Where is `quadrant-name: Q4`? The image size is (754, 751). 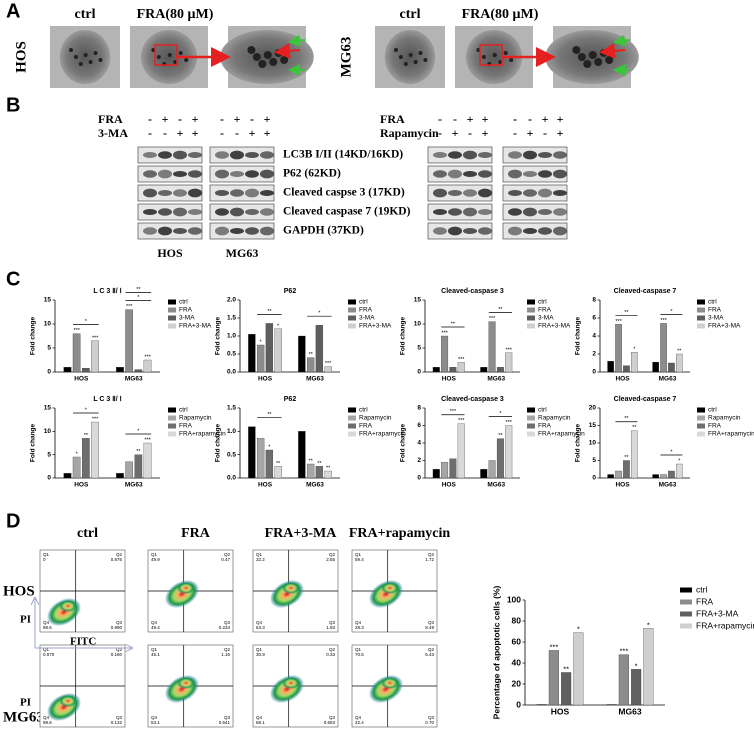 quadrant-name: Q4 is located at coordinates (154, 622).